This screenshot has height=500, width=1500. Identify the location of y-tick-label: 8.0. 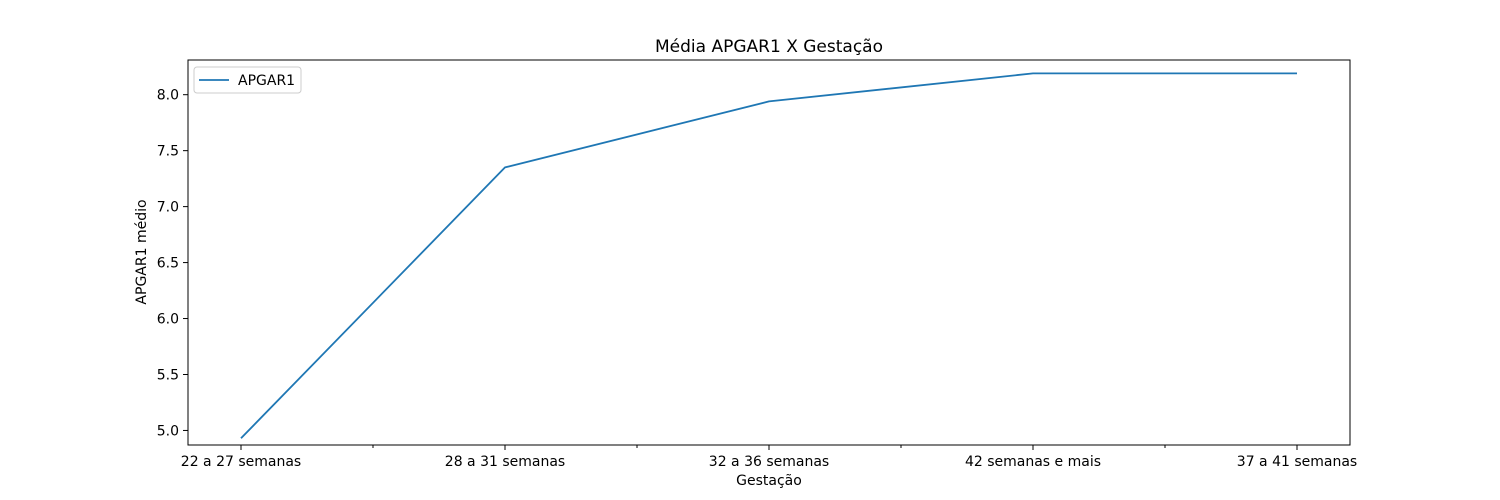
(168, 96).